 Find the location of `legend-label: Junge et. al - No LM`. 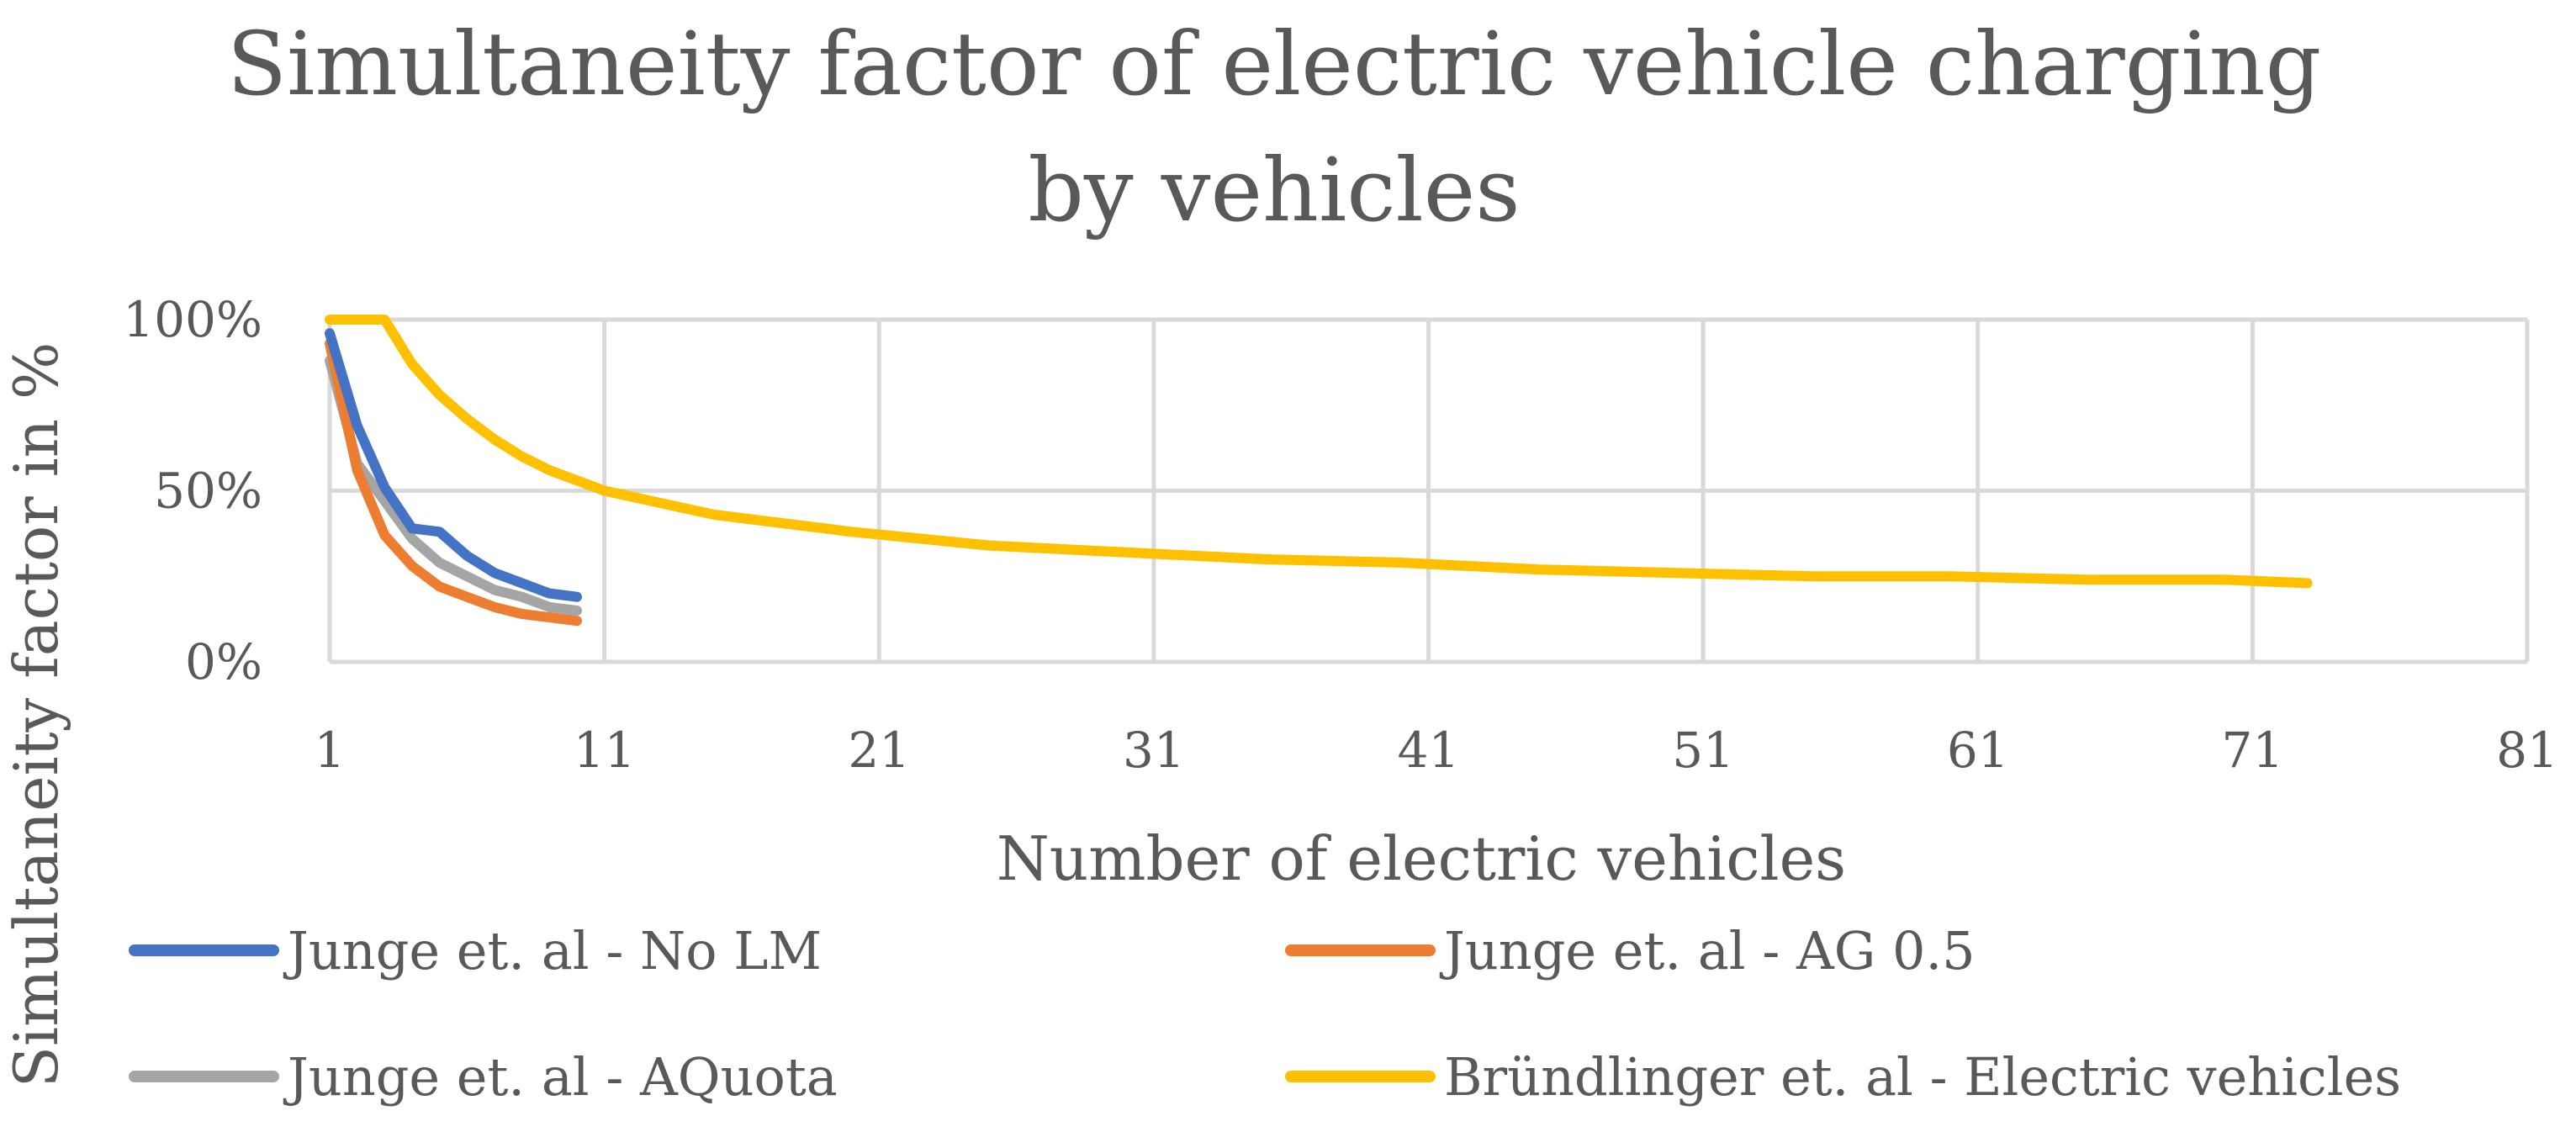

legend-label: Junge et. al - No LM is located at coordinates (552, 951).